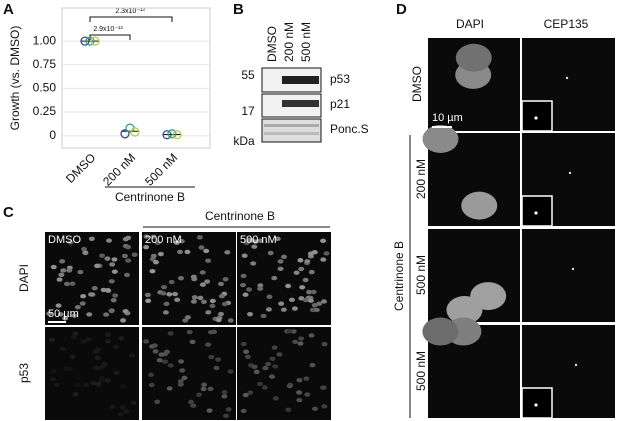 This screenshot has width=617, height=421. What do you see at coordinates (340, 104) in the screenshot?
I see `band-label: p21` at bounding box center [340, 104].